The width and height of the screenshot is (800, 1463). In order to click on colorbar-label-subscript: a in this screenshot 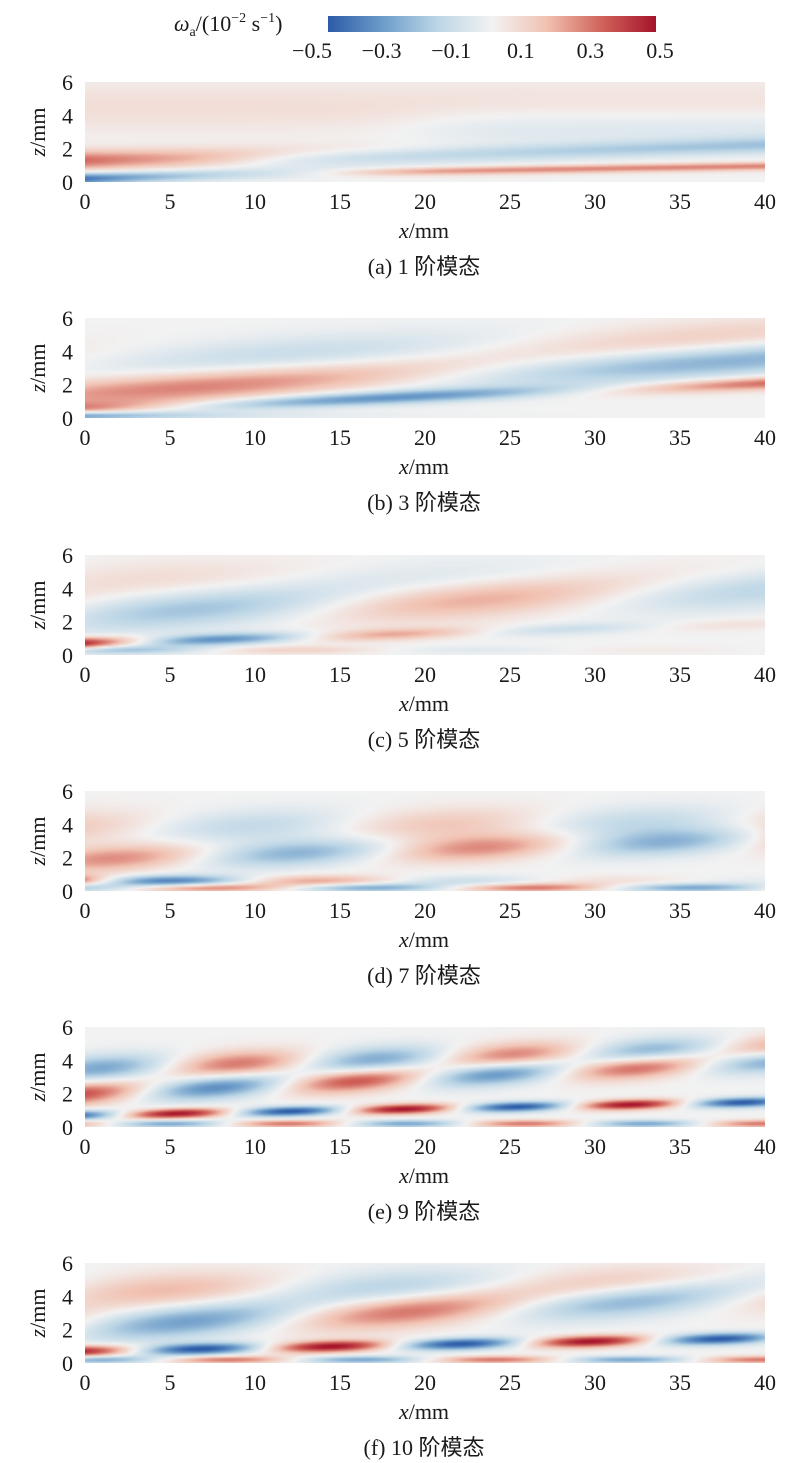, I will do `click(193, 32)`.